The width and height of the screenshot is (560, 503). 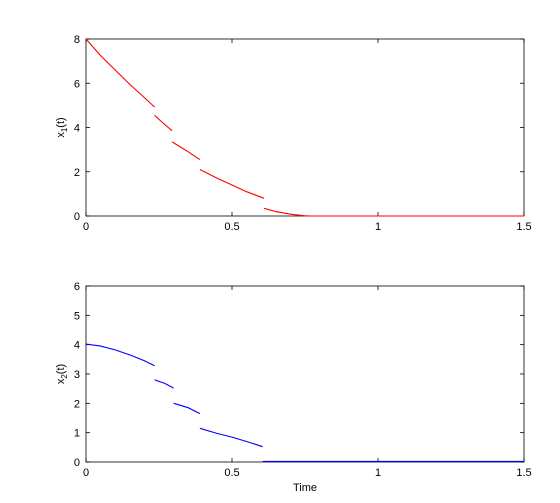 I want to click on chart-1-y-tick-label: 4, so click(x=77, y=129).